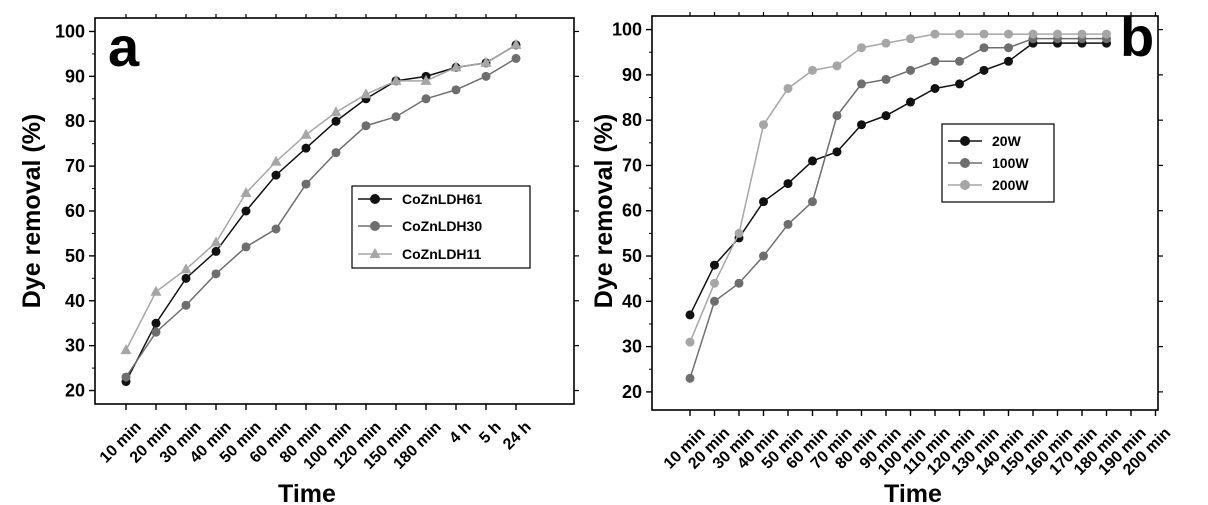  What do you see at coordinates (75, 166) in the screenshot?
I see `y-tick-label: 70` at bounding box center [75, 166].